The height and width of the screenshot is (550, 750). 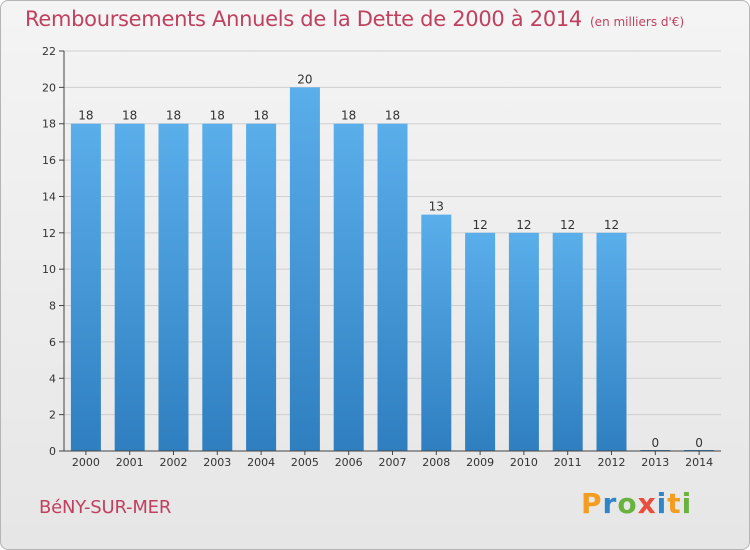 I want to click on x-tick-label-2012: 2012, so click(x=612, y=462).